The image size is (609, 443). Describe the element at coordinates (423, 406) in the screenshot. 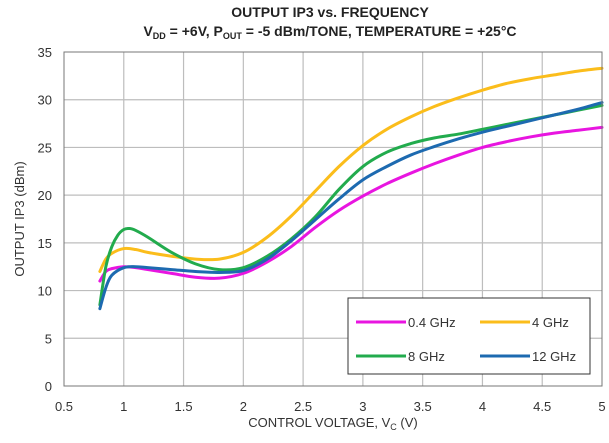

I see `x-tick-label: 3.5` at that location.